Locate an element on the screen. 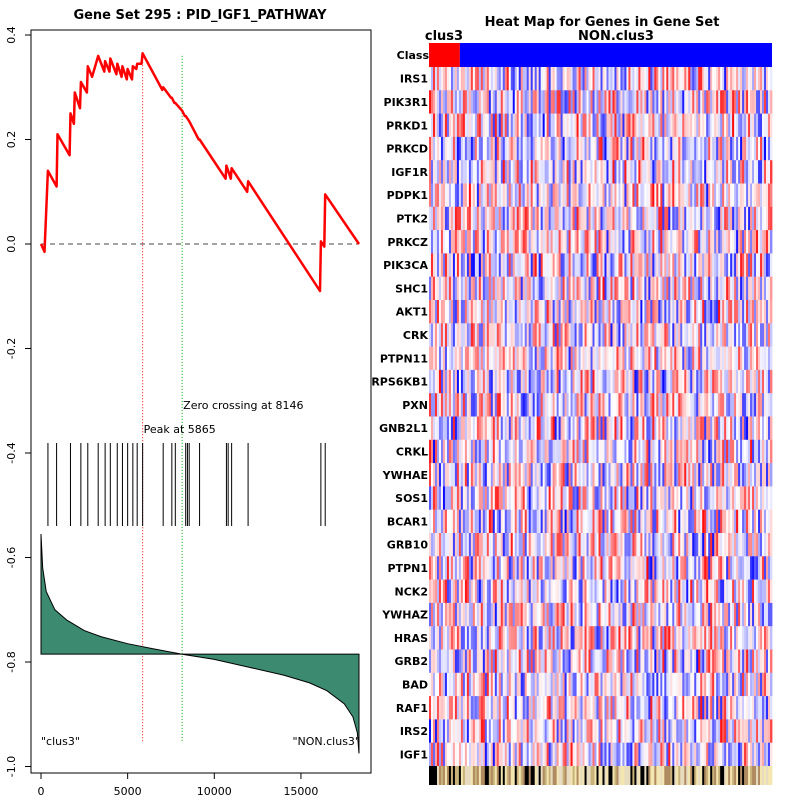 The height and width of the screenshot is (800, 800). x-axis: 0 5000 10000 15000 is located at coordinates (178, 785).